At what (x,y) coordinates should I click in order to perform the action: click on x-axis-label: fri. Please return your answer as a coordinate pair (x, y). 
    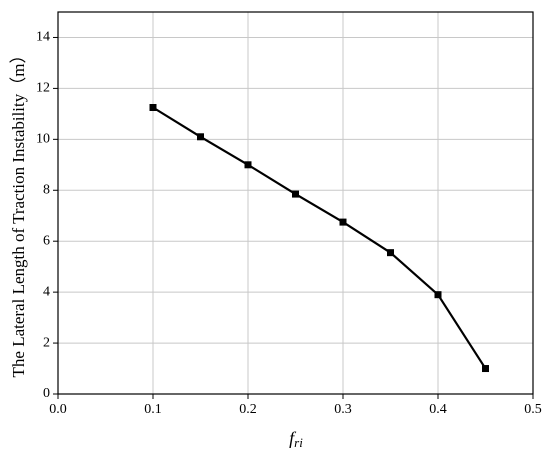
    Looking at the image, I should click on (296, 439).